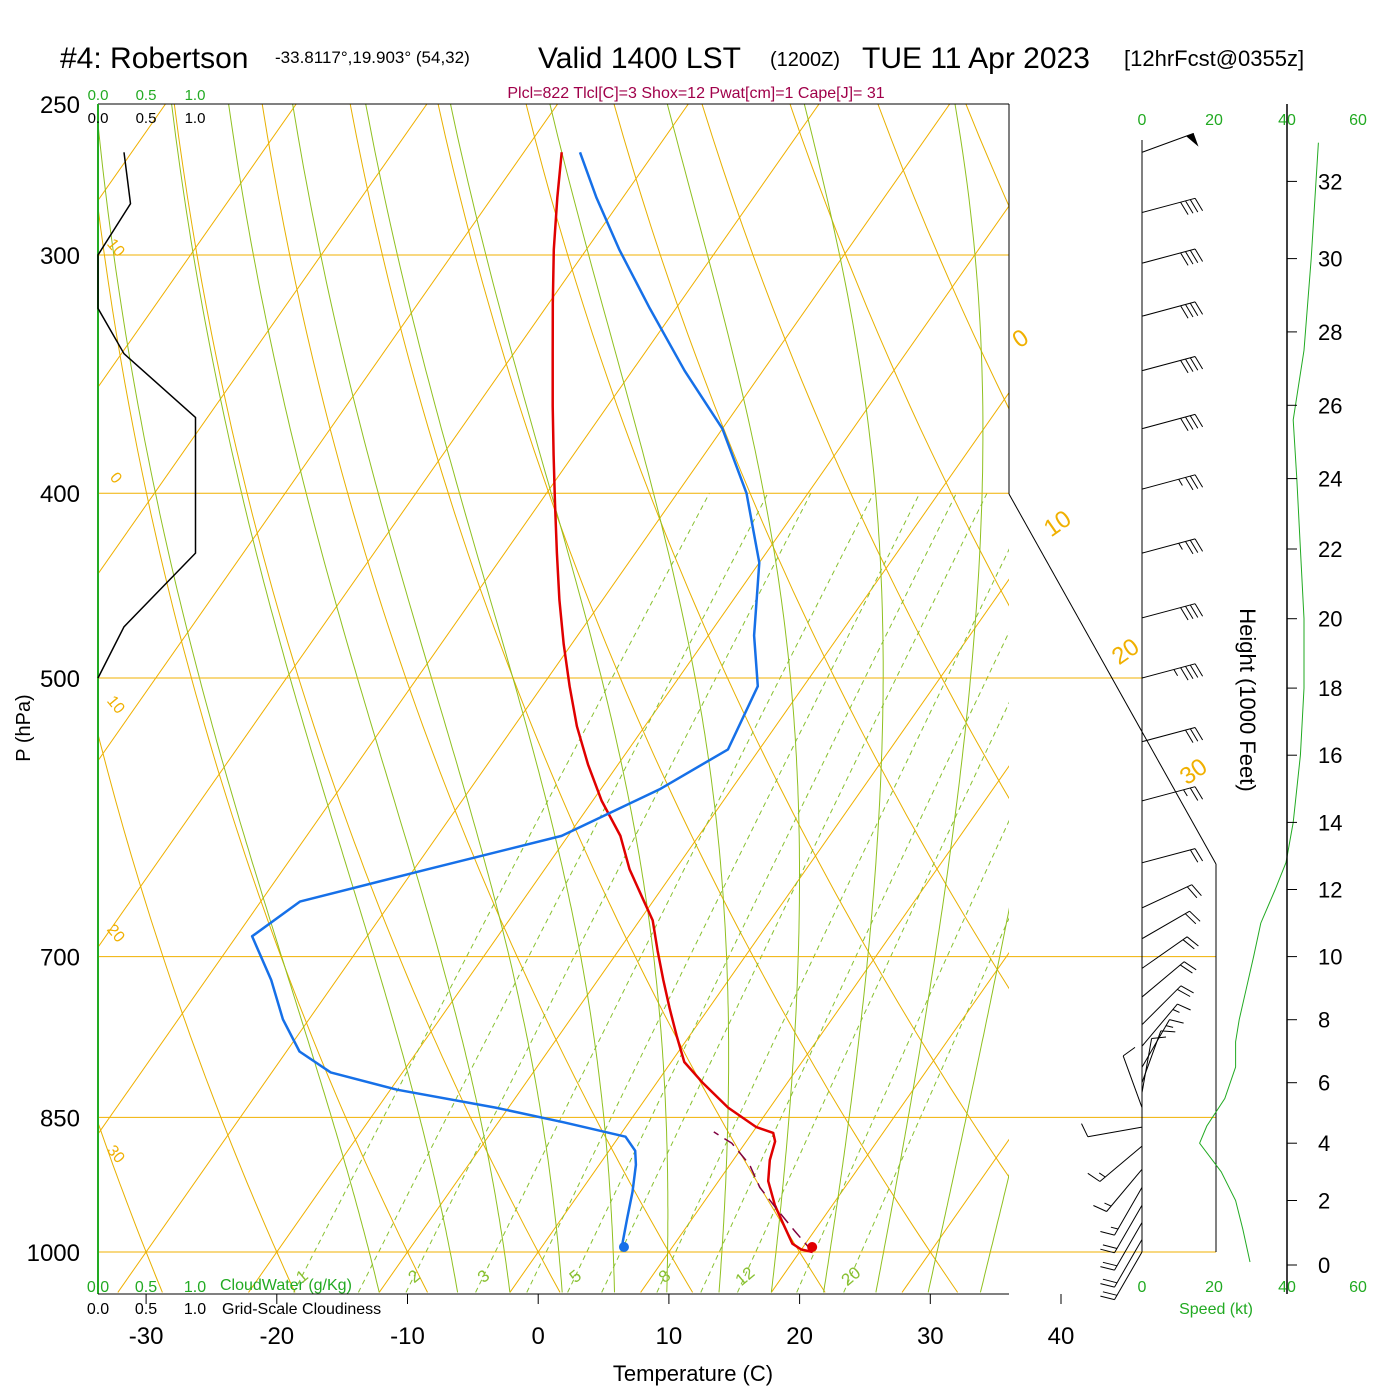  I want to click on cloudiness-label: Grid-Scale Cloudiness, so click(301, 1309).